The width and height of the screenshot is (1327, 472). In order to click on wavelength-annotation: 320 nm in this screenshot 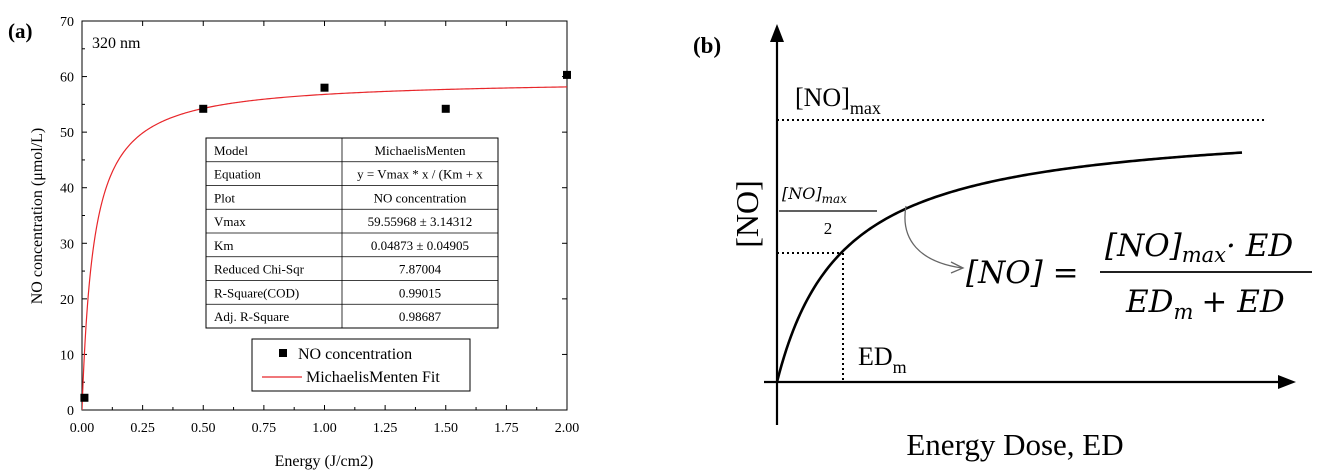, I will do `click(116, 43)`.